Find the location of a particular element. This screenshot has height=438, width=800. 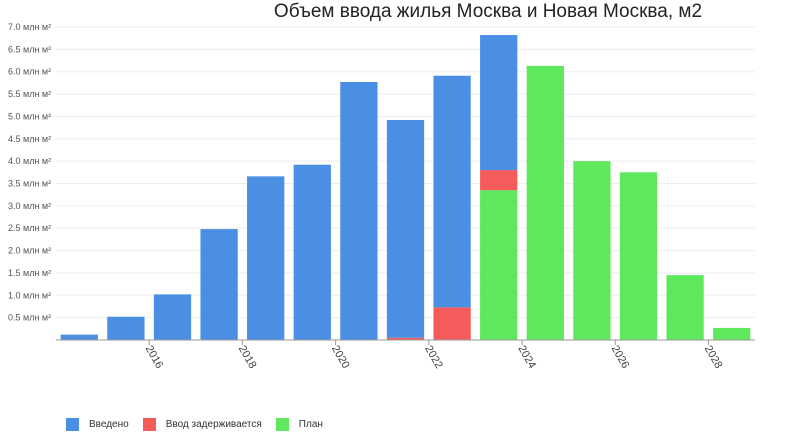

x-tick-2026: 2026 is located at coordinates (620, 355).